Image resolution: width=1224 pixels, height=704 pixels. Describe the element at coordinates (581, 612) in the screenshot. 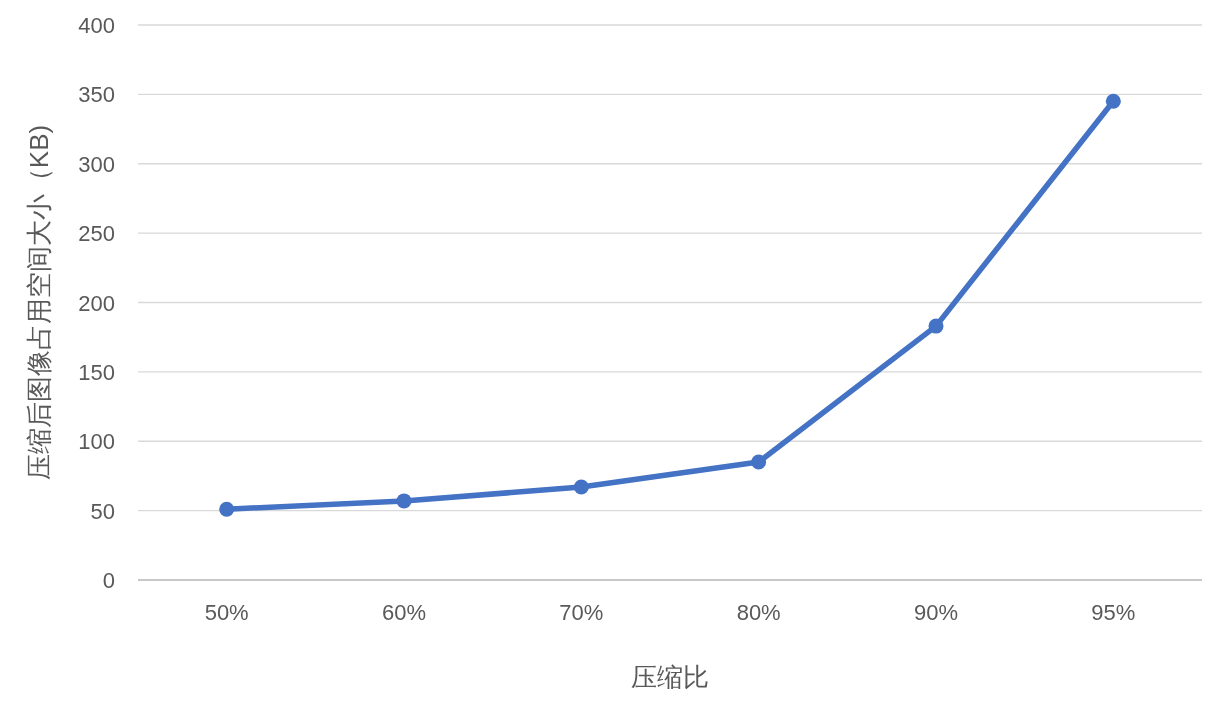

I see `x-tick-label: 70%` at that location.